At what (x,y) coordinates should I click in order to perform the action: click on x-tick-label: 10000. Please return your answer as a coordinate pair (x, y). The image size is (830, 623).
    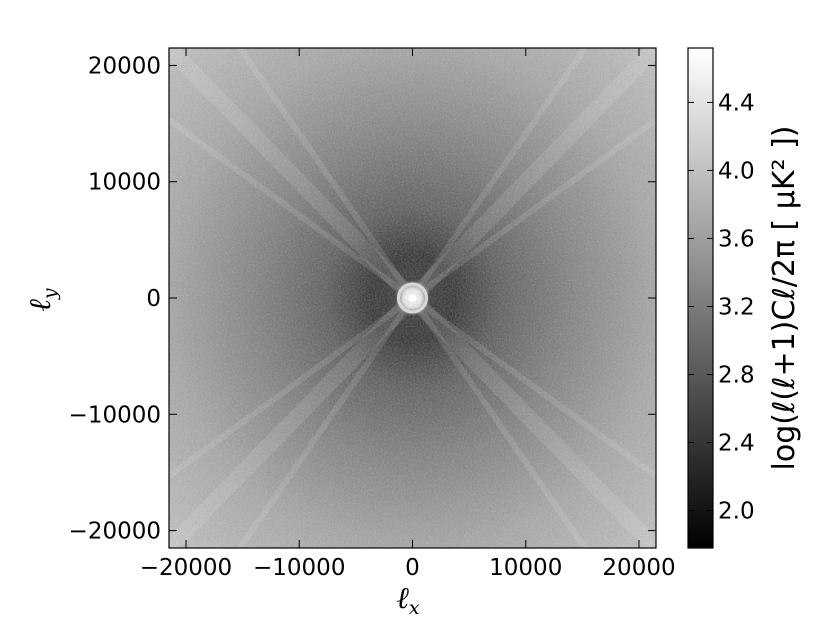
    Looking at the image, I should click on (525, 568).